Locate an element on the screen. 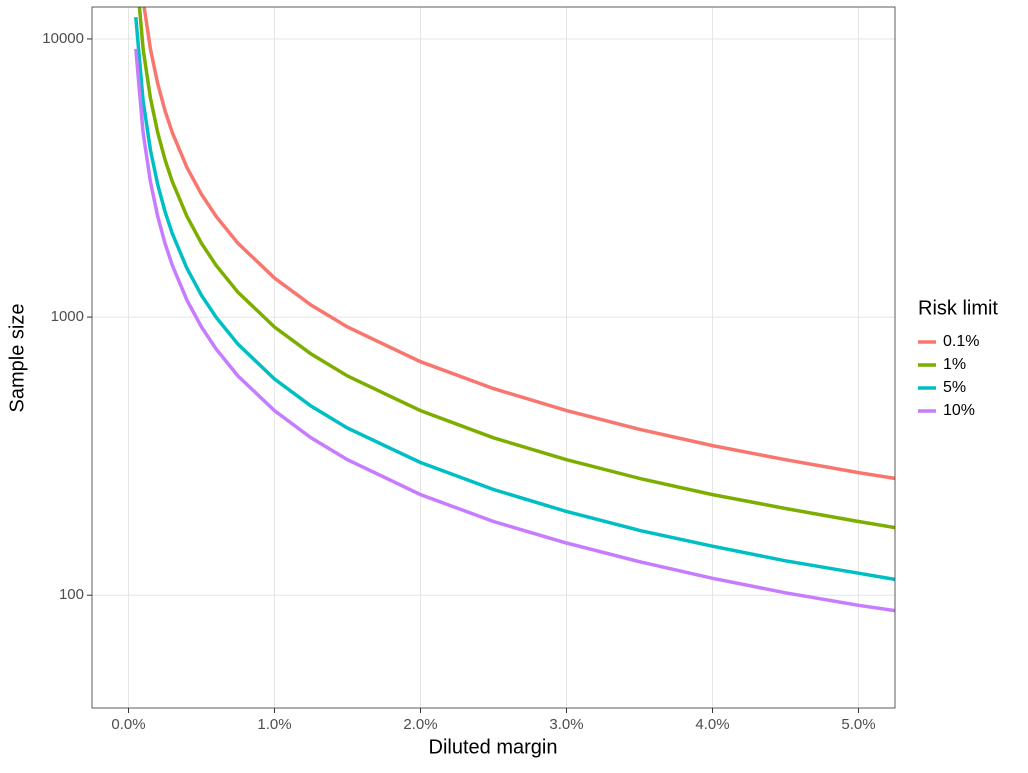 The height and width of the screenshot is (773, 1028). legend-title: Risk limit is located at coordinates (958, 308).